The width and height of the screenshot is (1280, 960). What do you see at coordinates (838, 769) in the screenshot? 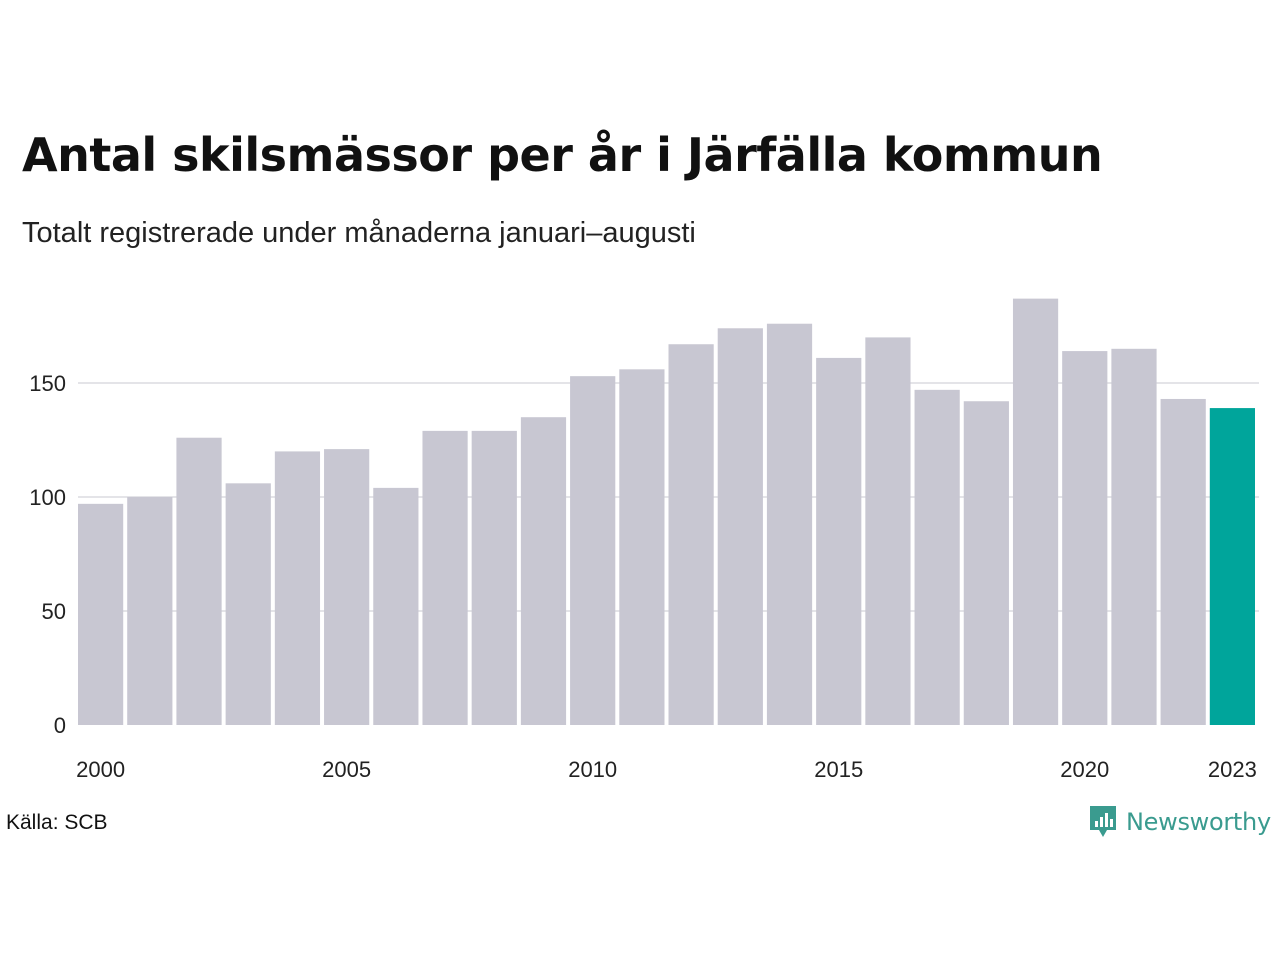
I see `x-tick-label: 2015` at bounding box center [838, 769].